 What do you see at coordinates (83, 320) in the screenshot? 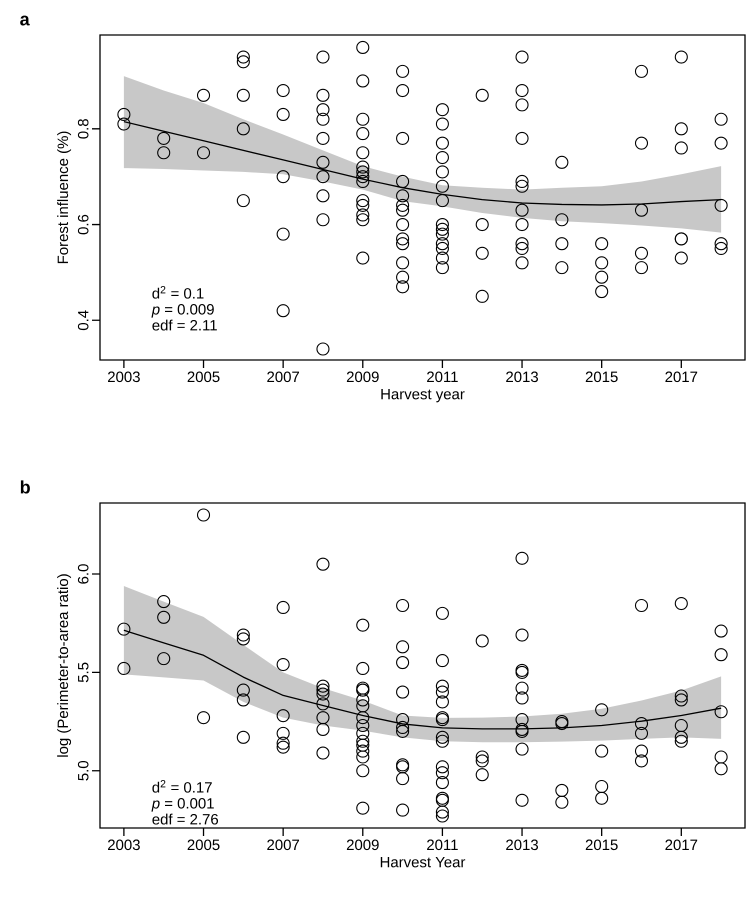
I see `y-tick-label: 0.4` at bounding box center [83, 320].